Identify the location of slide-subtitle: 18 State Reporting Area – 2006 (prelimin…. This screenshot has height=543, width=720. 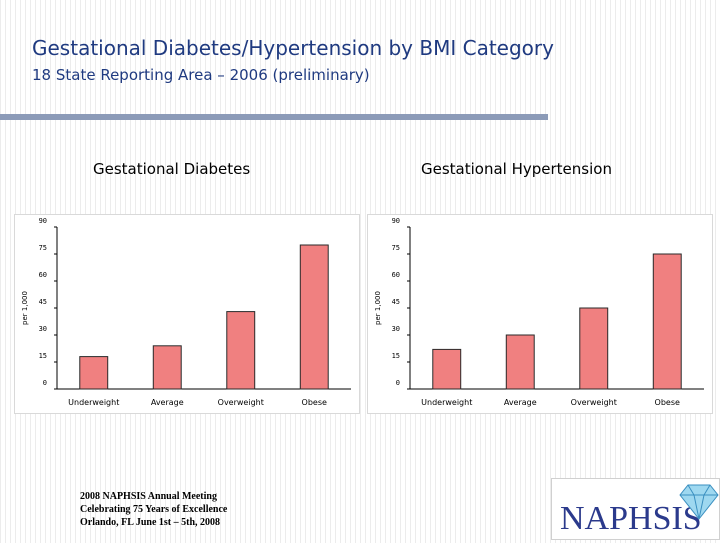
(201, 75).